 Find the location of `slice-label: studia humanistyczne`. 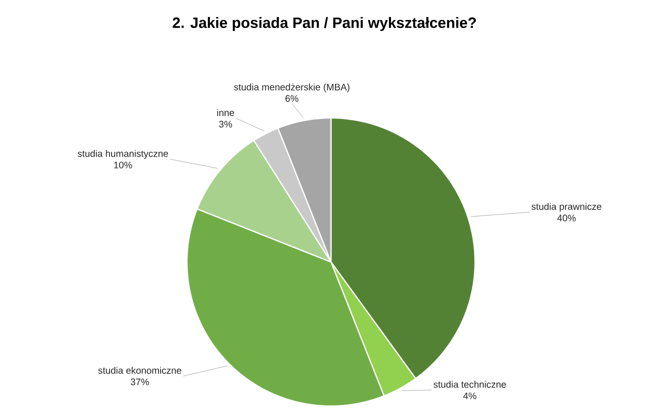

slice-label: studia humanistyczne is located at coordinates (123, 154).